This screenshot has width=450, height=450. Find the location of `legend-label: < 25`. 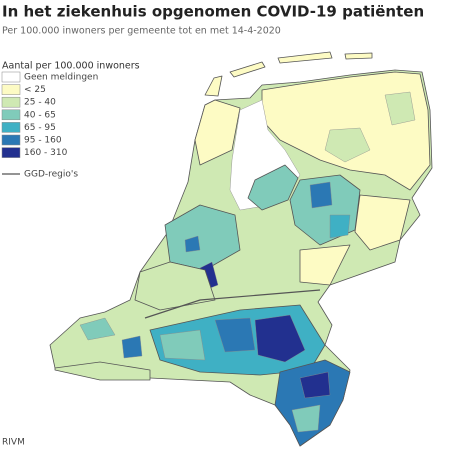

legend-label: < 25 is located at coordinates (35, 90).